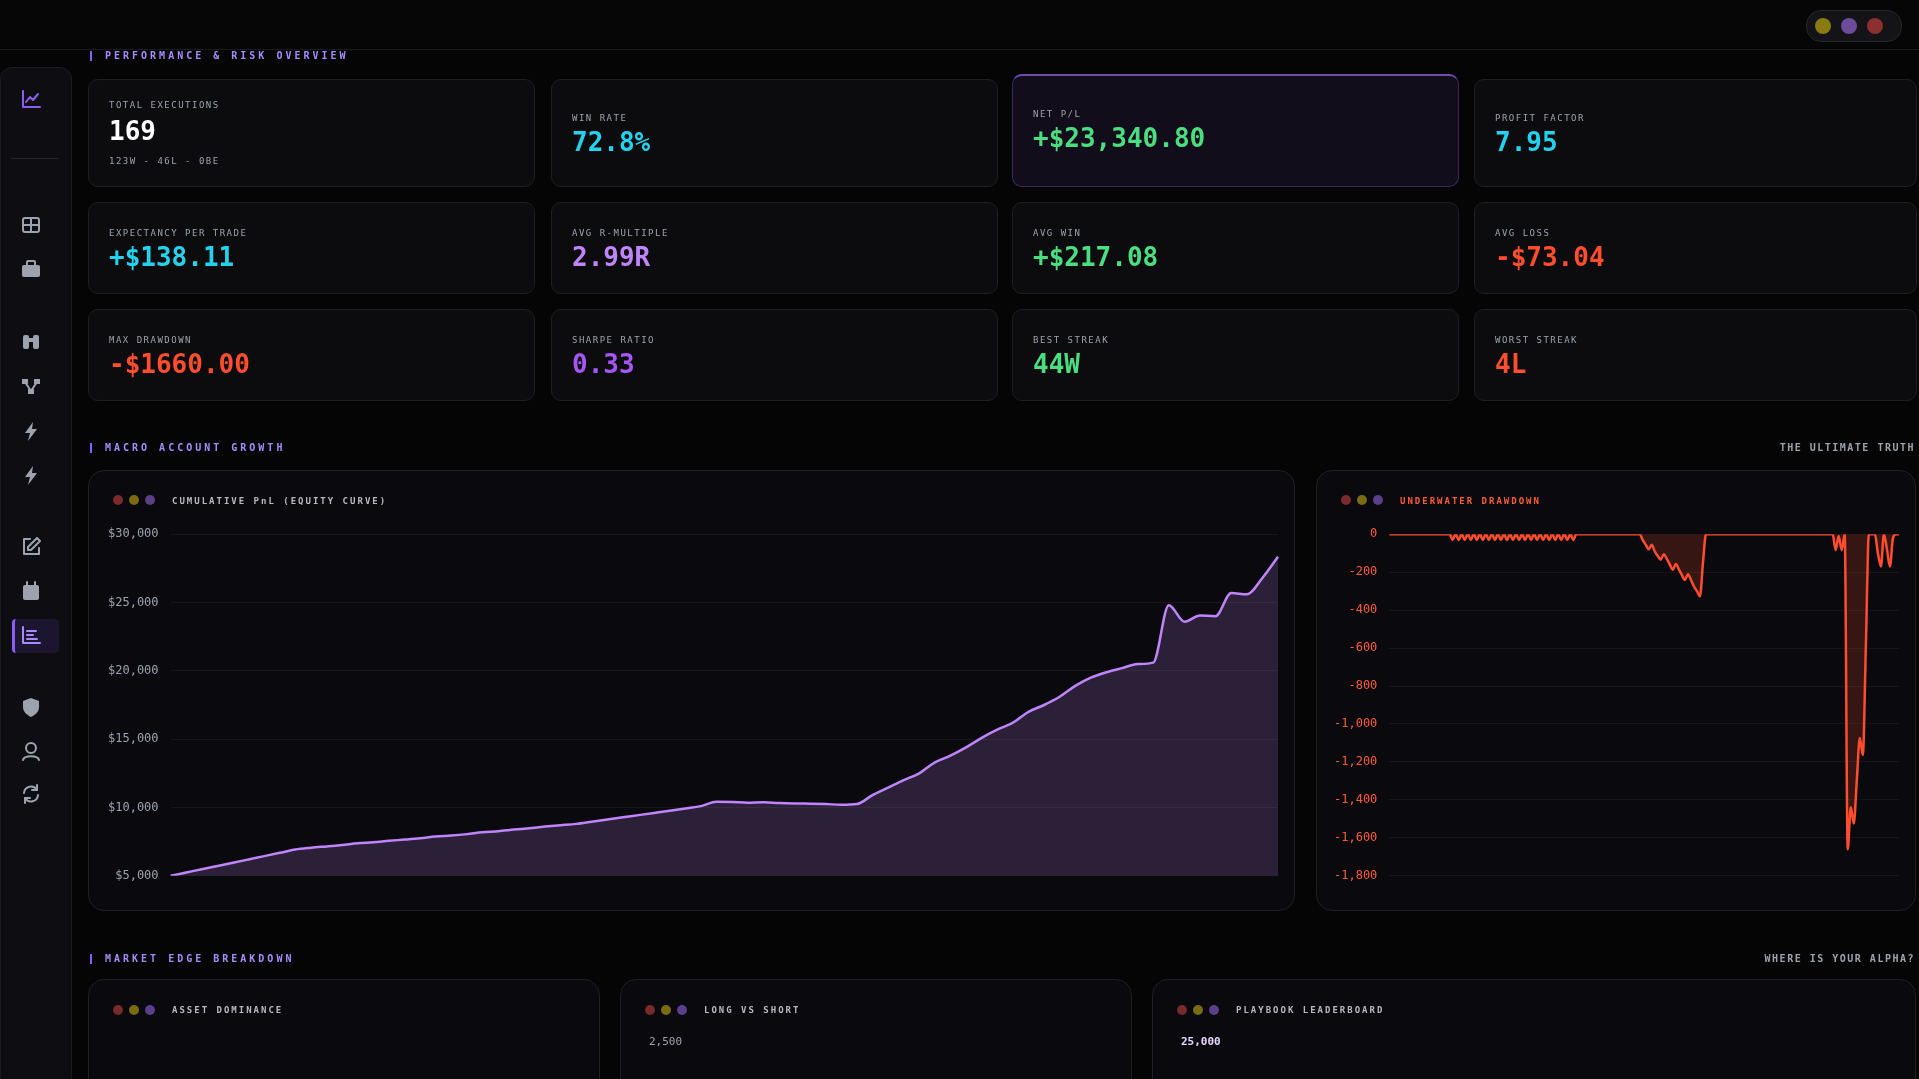 This screenshot has width=1919, height=1079. I want to click on text: MARKET EDGE BREAKDOWN, so click(200, 958).